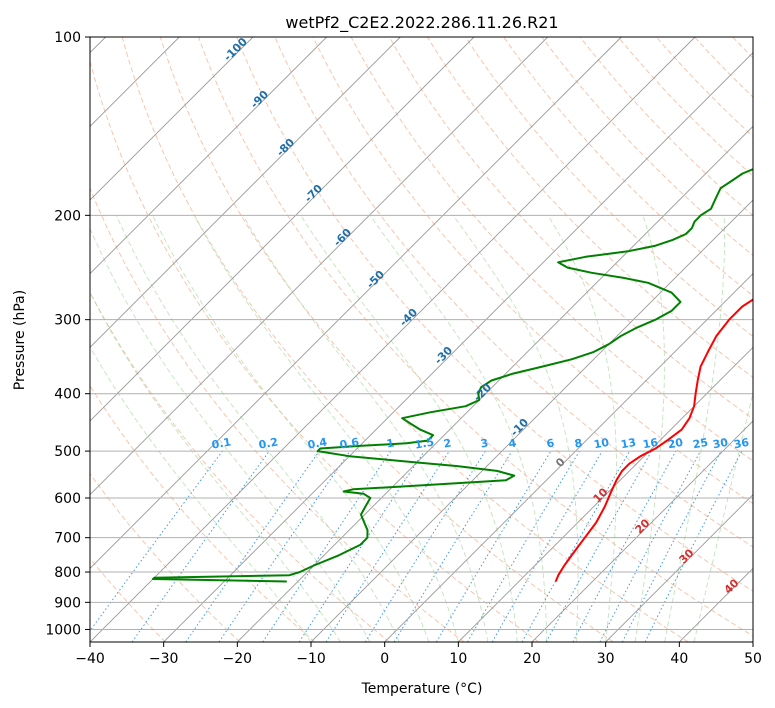 The width and height of the screenshot is (775, 708). What do you see at coordinates (628, 443) in the screenshot?
I see `mixing-ratio-label: 13` at bounding box center [628, 443].